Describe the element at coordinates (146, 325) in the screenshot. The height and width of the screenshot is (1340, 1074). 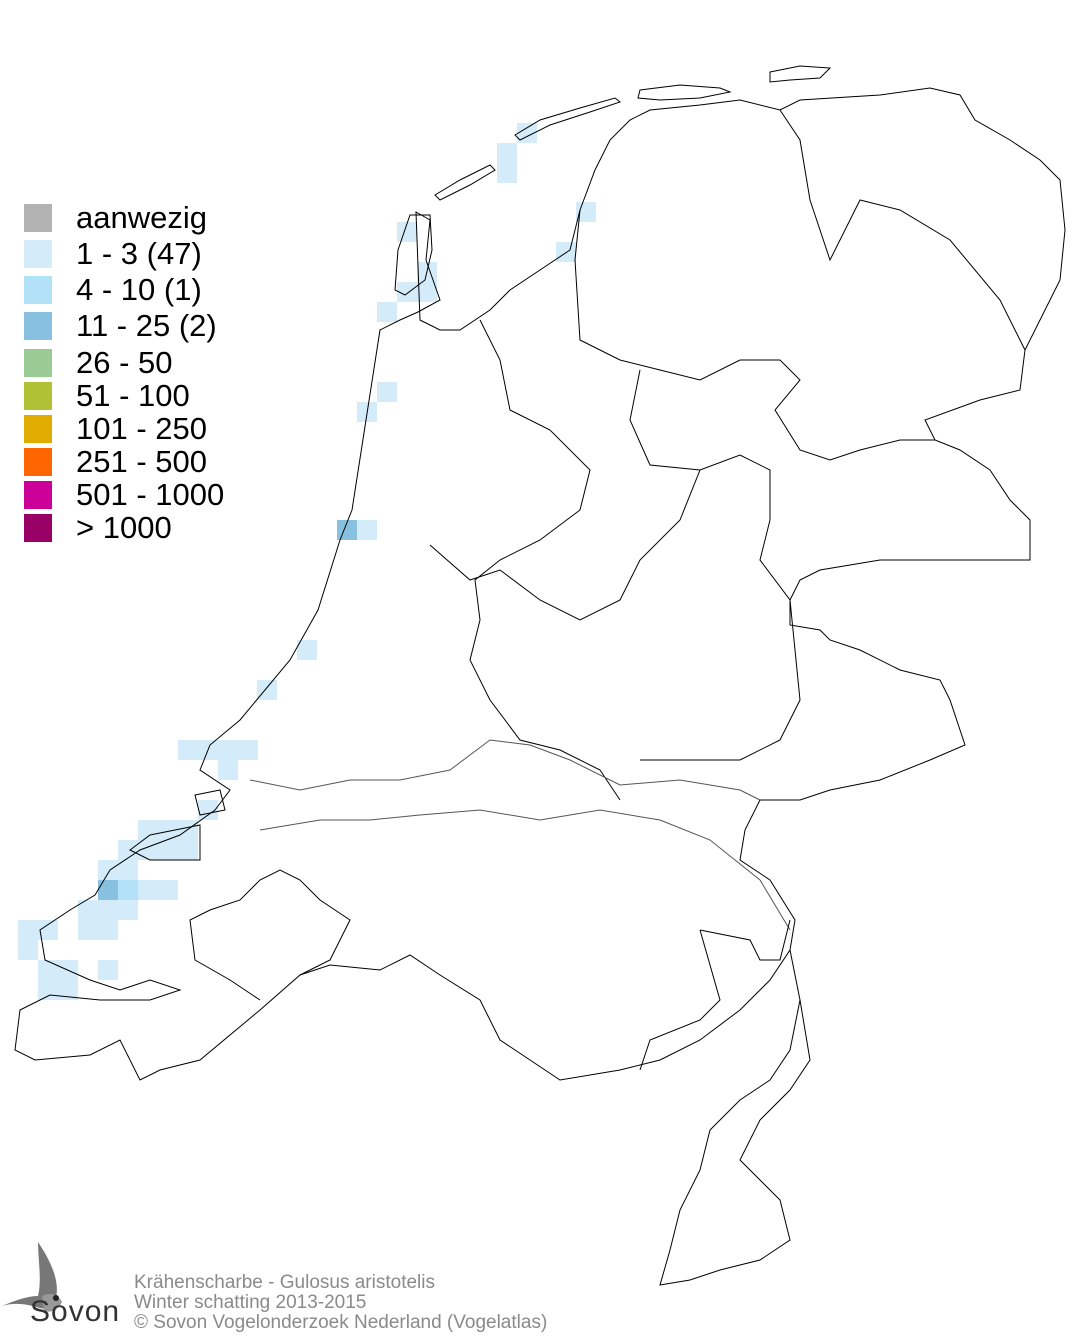
I see `legend-label: 11 - 25 (2)` at that location.